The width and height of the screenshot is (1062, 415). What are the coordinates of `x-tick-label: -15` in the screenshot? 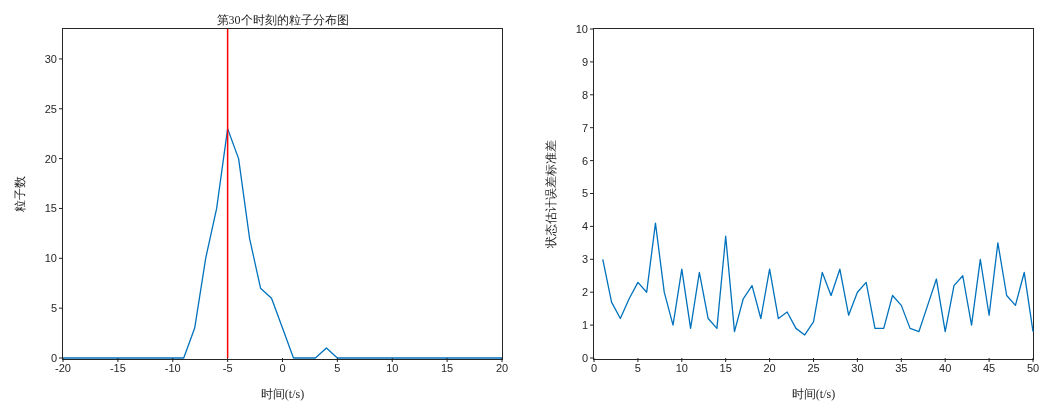 It's located at (117, 367).